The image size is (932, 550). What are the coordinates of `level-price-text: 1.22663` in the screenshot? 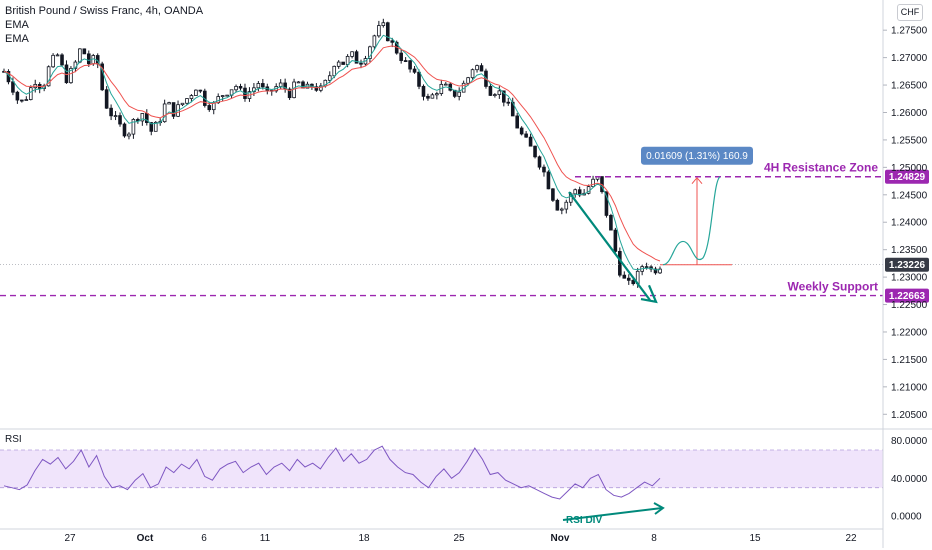 It's located at (907, 296).